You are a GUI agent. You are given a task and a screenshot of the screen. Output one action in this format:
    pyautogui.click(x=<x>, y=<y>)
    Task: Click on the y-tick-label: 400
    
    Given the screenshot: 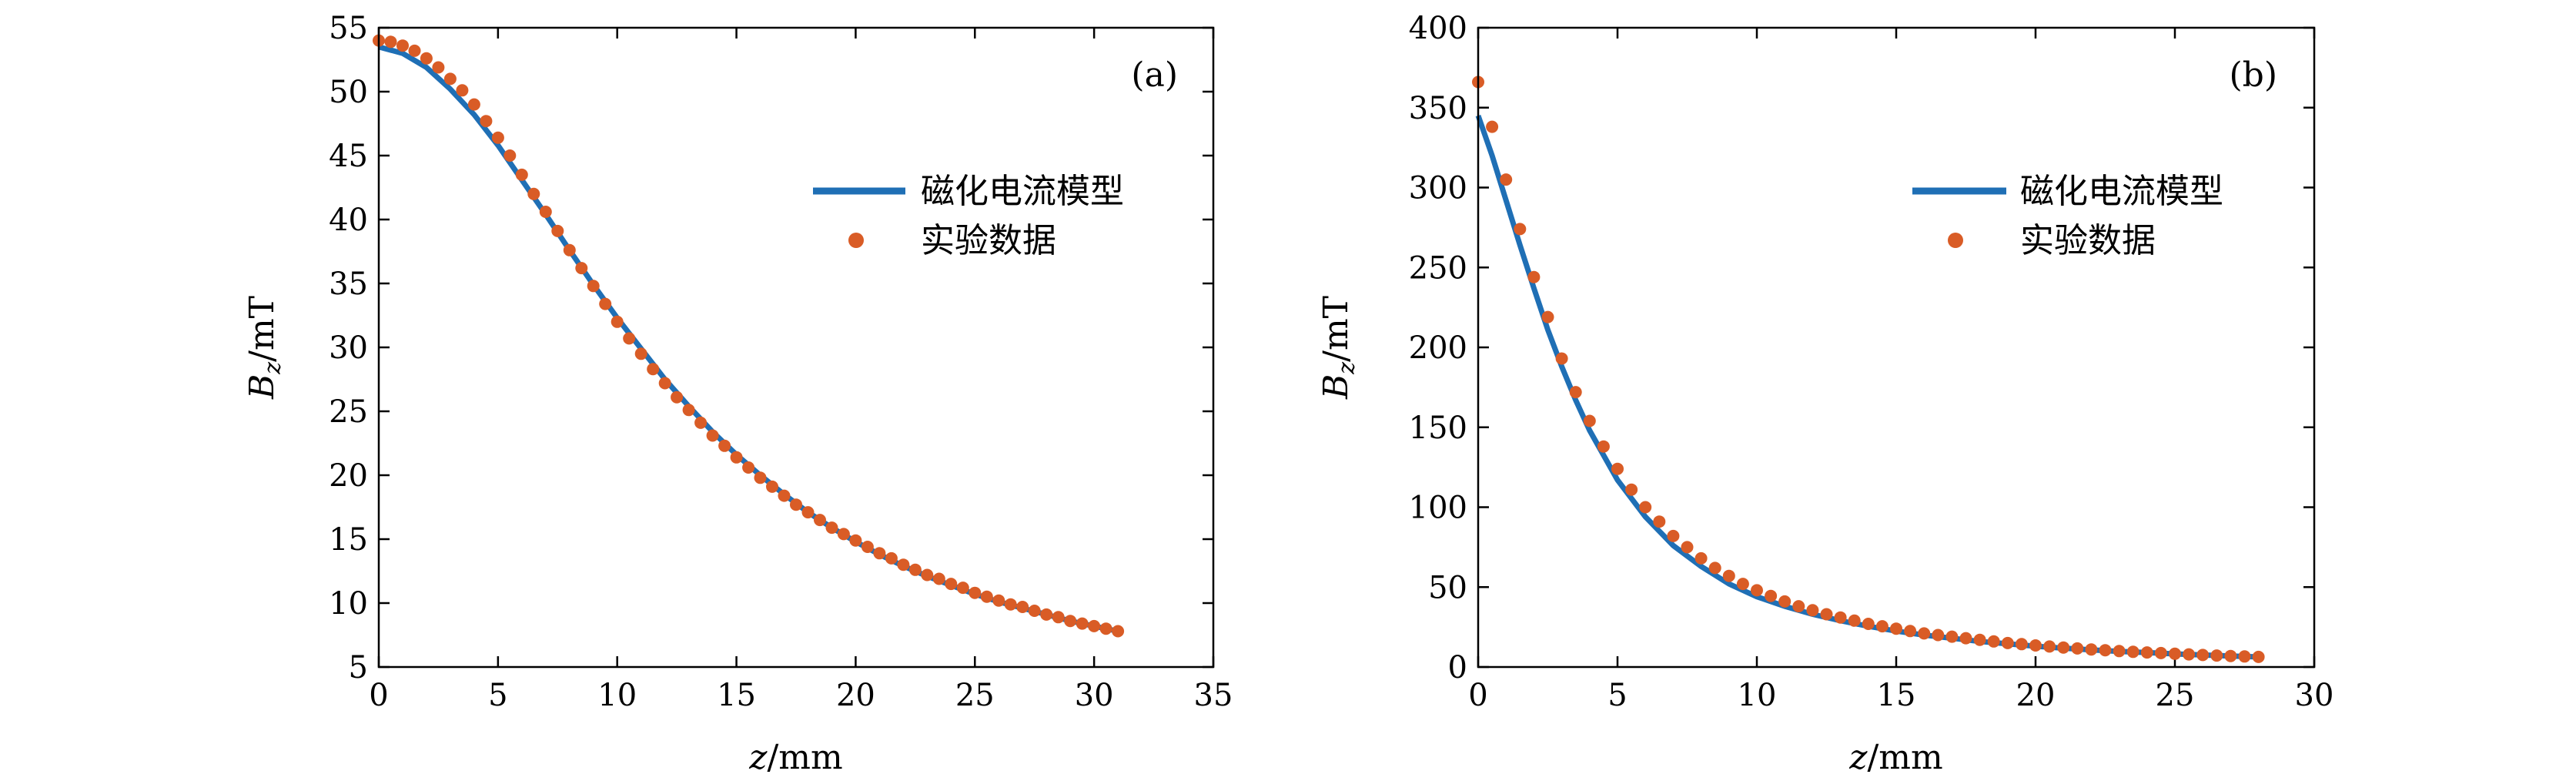 What is the action you would take?
    pyautogui.click(x=1438, y=29)
    